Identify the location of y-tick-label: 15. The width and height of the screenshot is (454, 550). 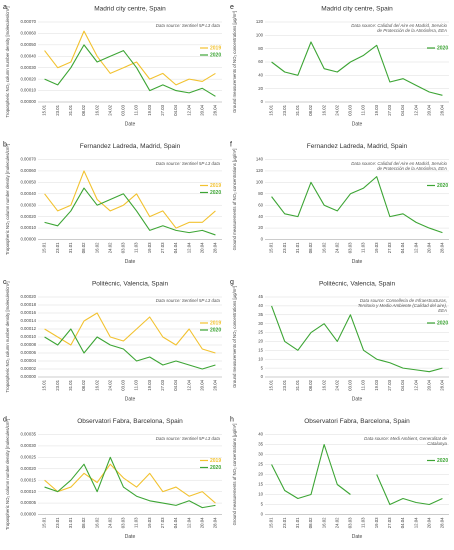
(260, 349).